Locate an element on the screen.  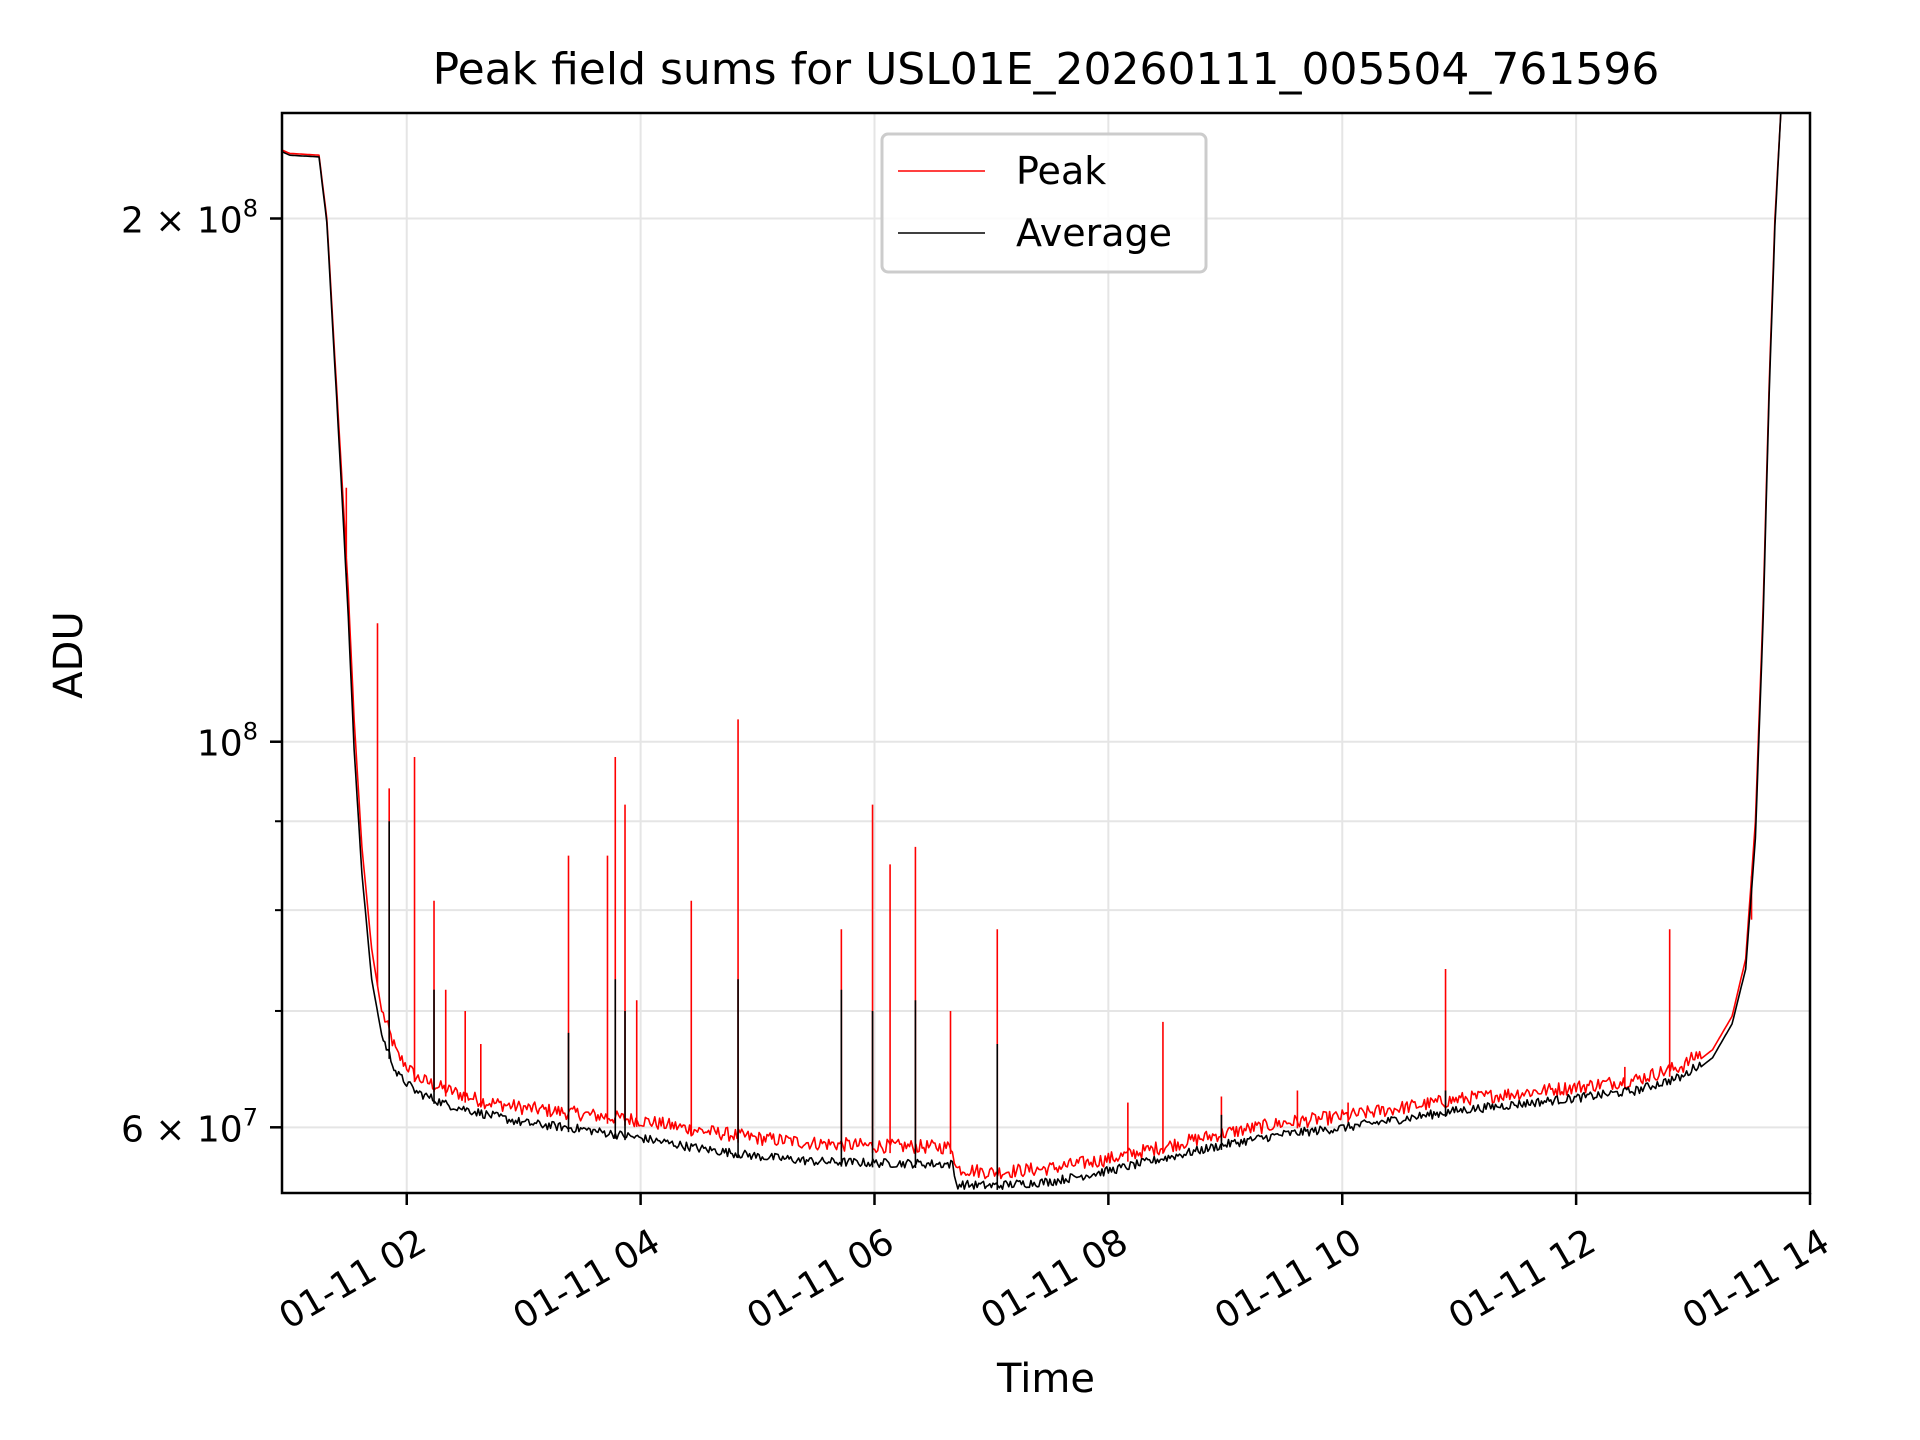
y-tick-label: 6 × 107 is located at coordinates (189, 1126).